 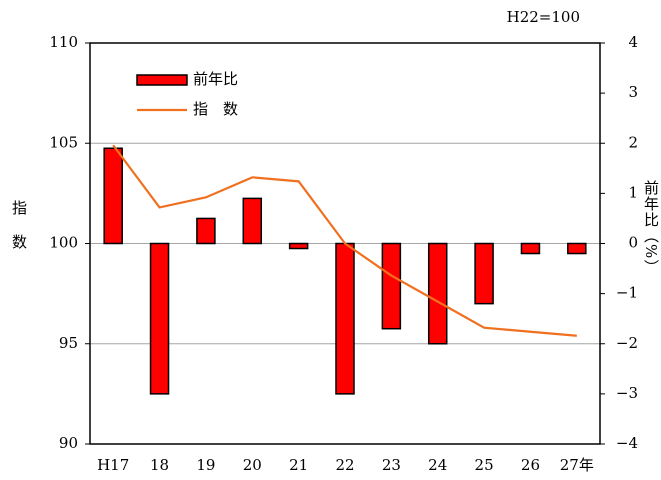 I want to click on legend-swatch, so click(x=162, y=80).